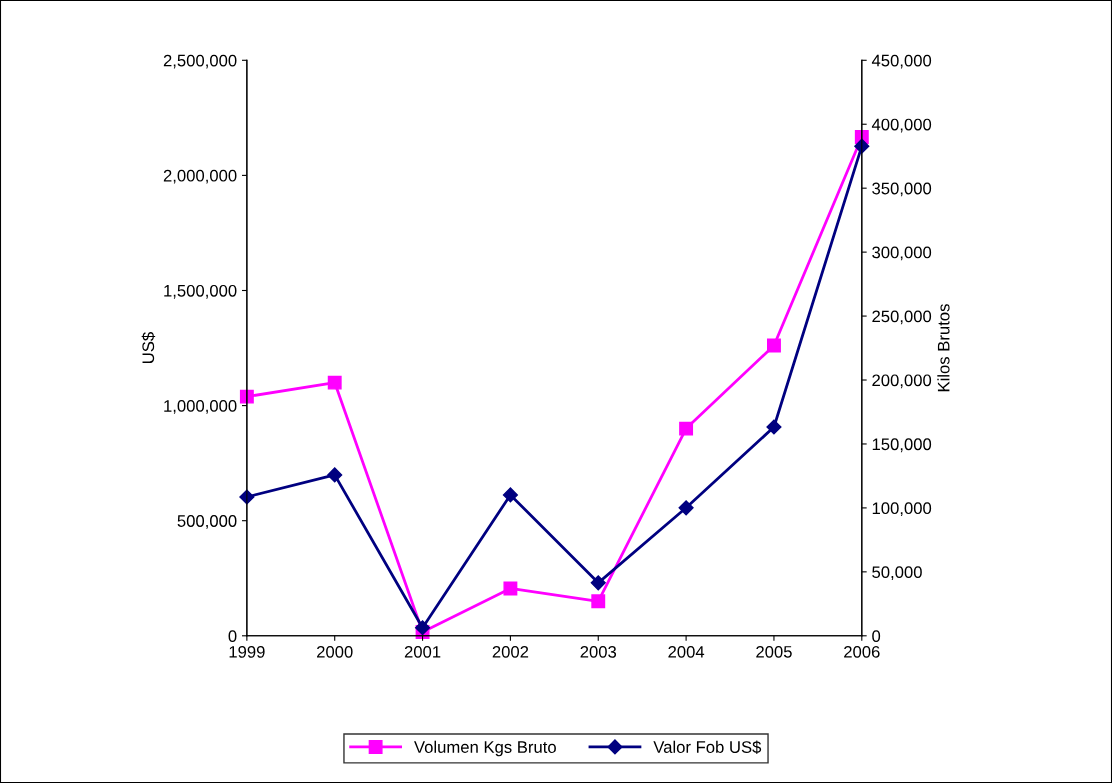 This screenshot has height=783, width=1112. What do you see at coordinates (902, 317) in the screenshot?
I see `y2-tick-label: 250,000` at bounding box center [902, 317].